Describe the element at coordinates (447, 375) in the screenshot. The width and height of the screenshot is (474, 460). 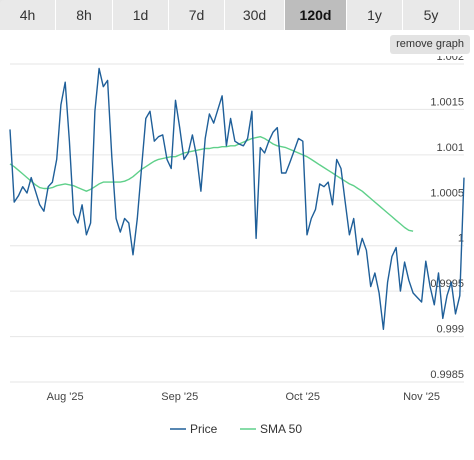
I see `y-tick-label: 0.9985` at that location.